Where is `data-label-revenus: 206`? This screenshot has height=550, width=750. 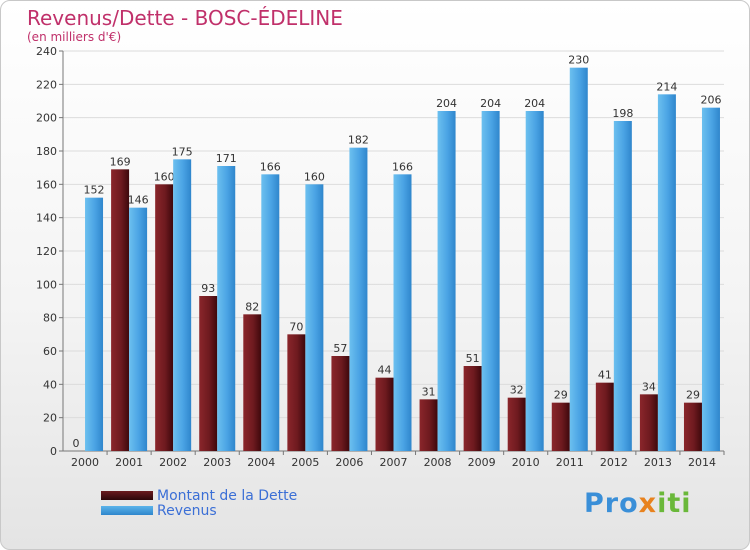 data-label-revenus: 206 is located at coordinates (710, 100).